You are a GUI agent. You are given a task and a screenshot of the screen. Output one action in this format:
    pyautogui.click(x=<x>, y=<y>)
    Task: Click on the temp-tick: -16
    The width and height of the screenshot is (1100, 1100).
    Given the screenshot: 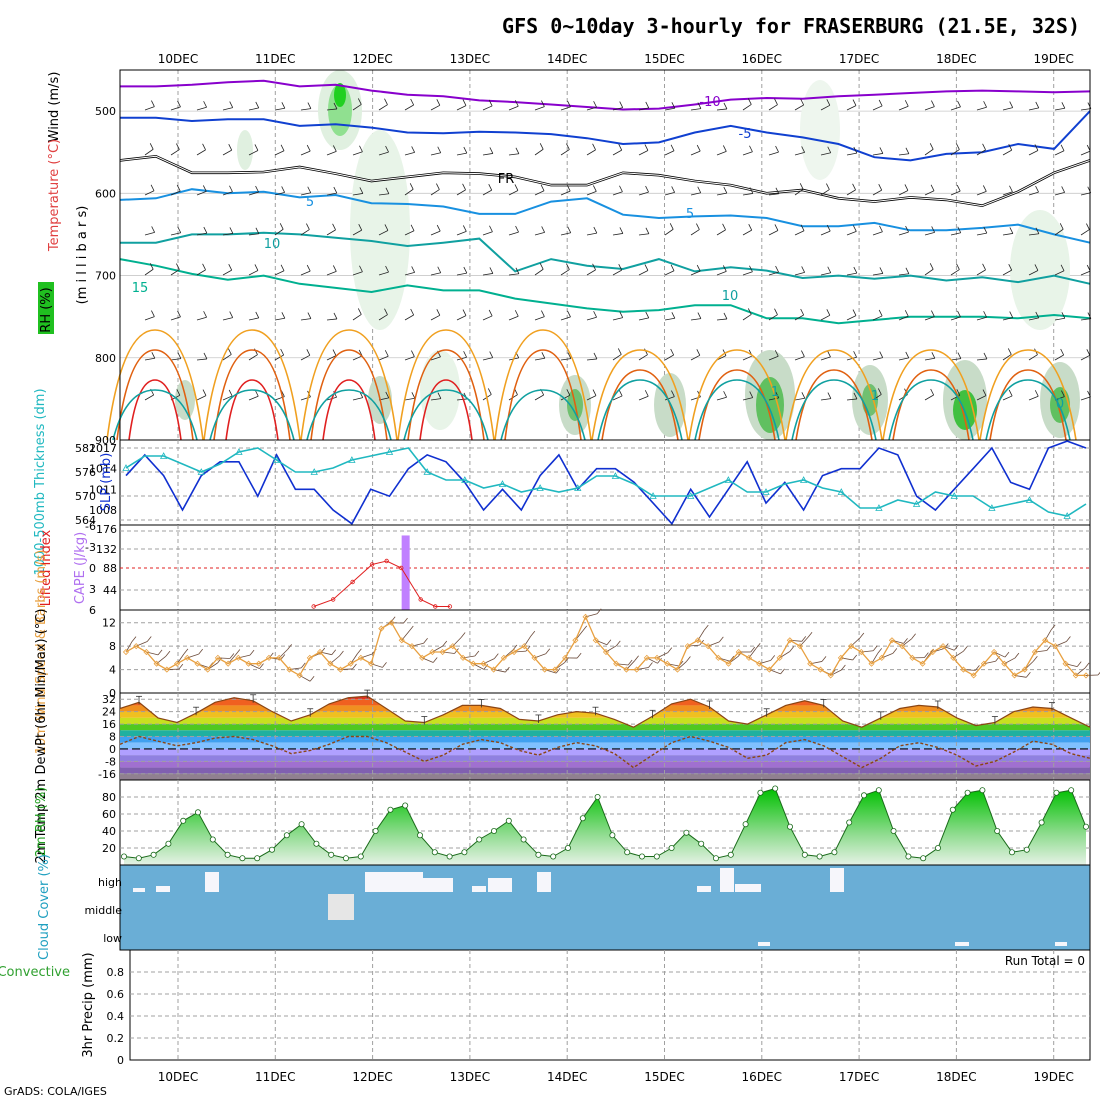 What is the action you would take?
    pyautogui.click(x=107, y=774)
    